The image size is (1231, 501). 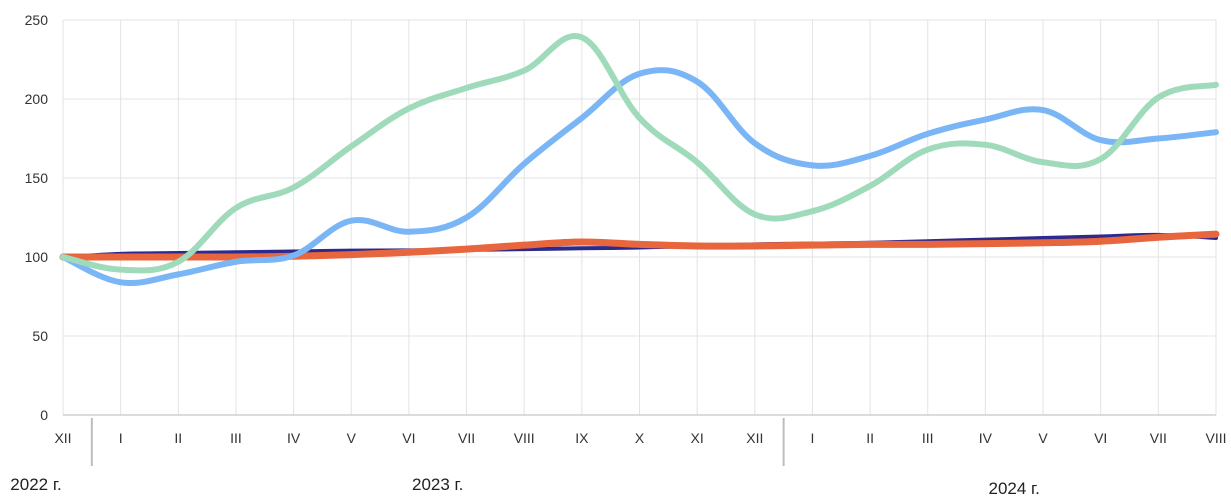 I want to click on y-tick-label: 100, so click(x=37, y=257).